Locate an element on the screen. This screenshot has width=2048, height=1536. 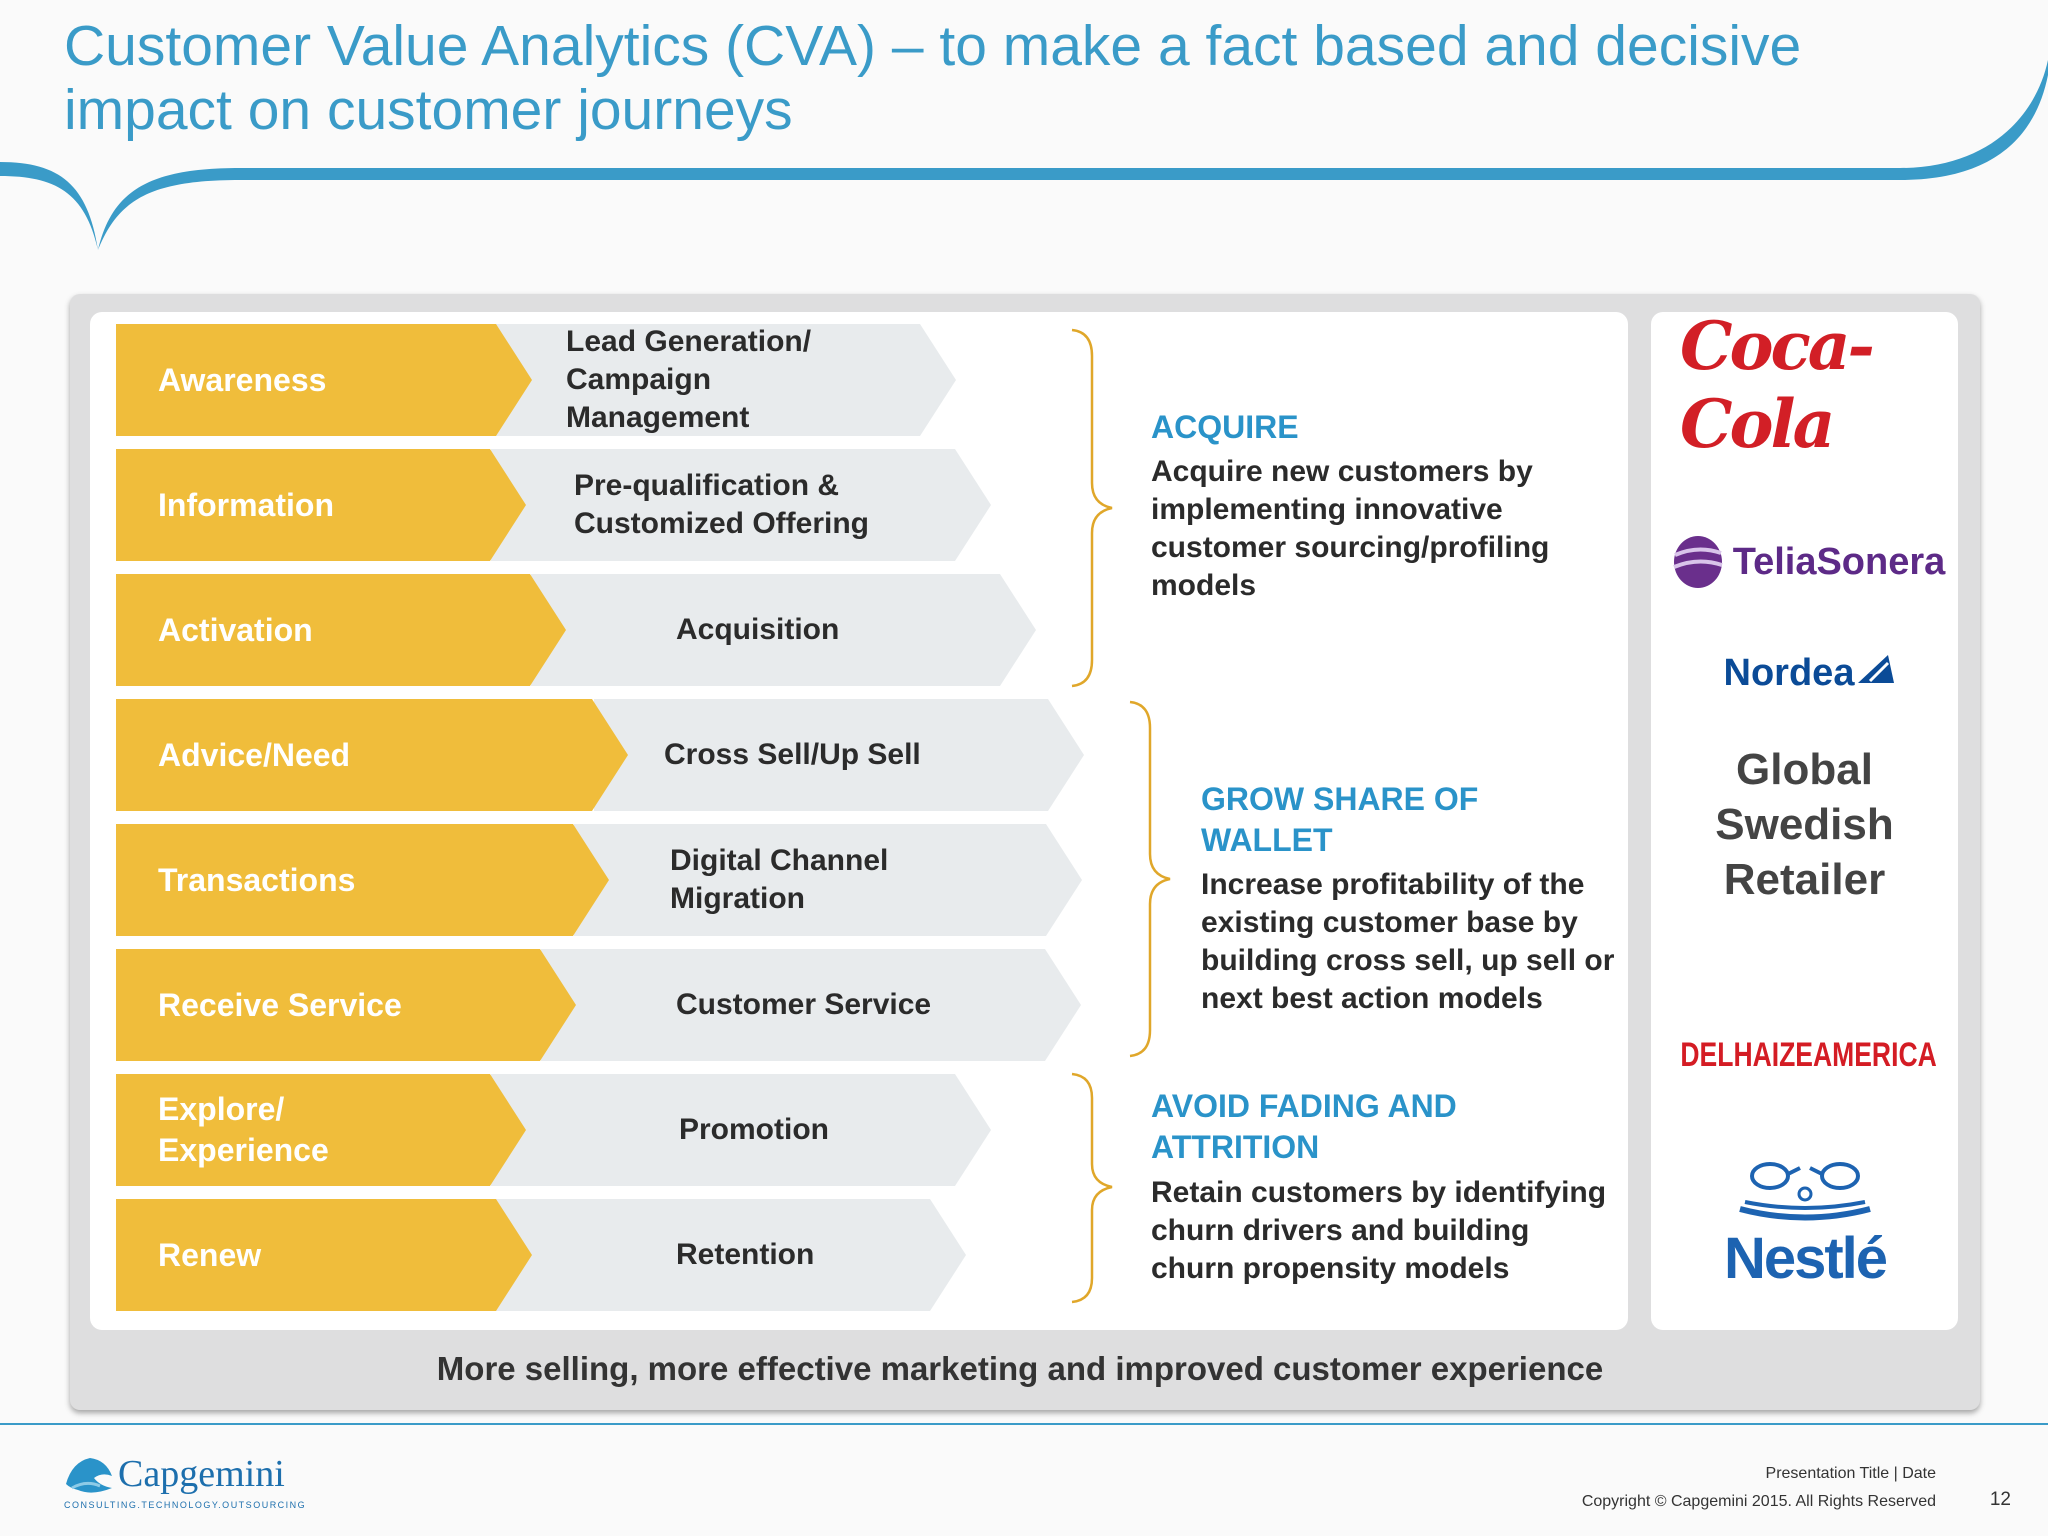
stage-label: Transactions is located at coordinates (257, 879).